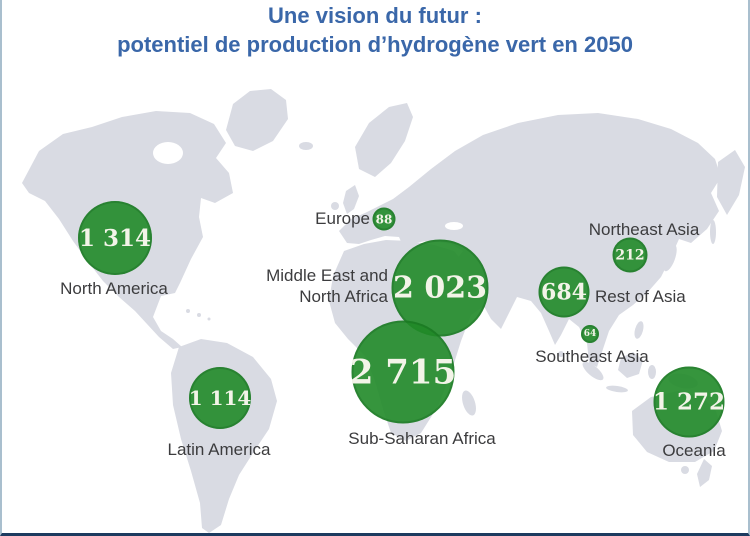  Describe the element at coordinates (327, 286) in the screenshot. I see `label-middle-east-north-africa: Middle East and North Africa` at that location.